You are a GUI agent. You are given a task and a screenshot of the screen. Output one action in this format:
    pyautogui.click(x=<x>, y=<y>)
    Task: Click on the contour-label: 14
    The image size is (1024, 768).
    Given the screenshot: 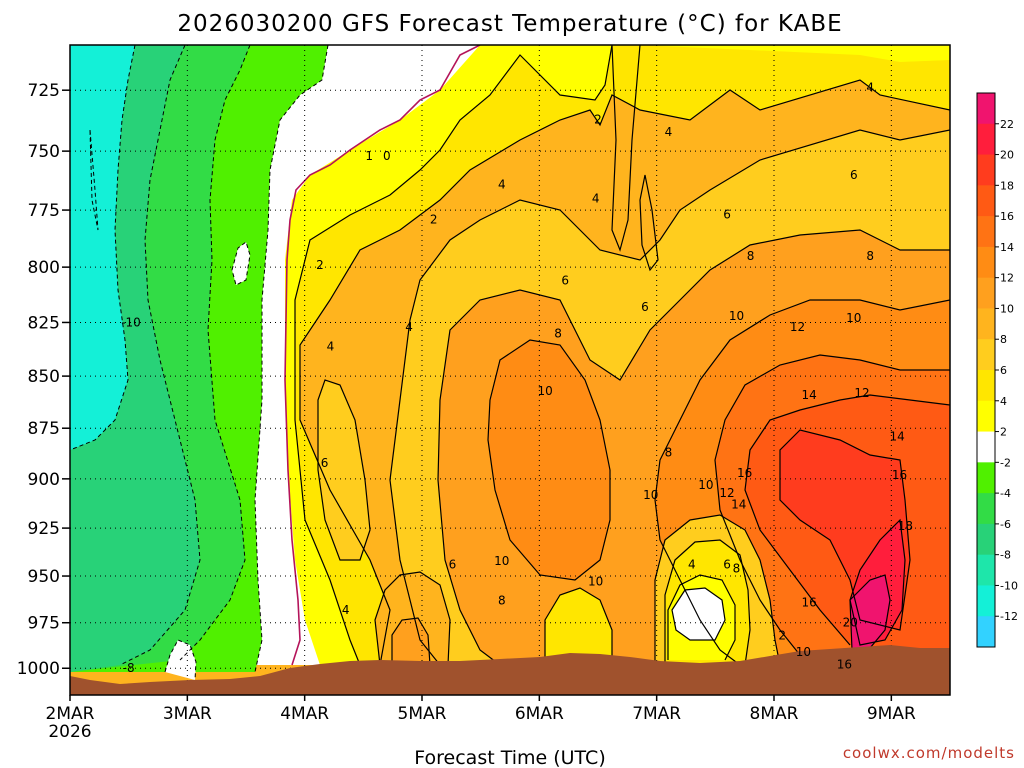 What is the action you would take?
    pyautogui.click(x=738, y=505)
    